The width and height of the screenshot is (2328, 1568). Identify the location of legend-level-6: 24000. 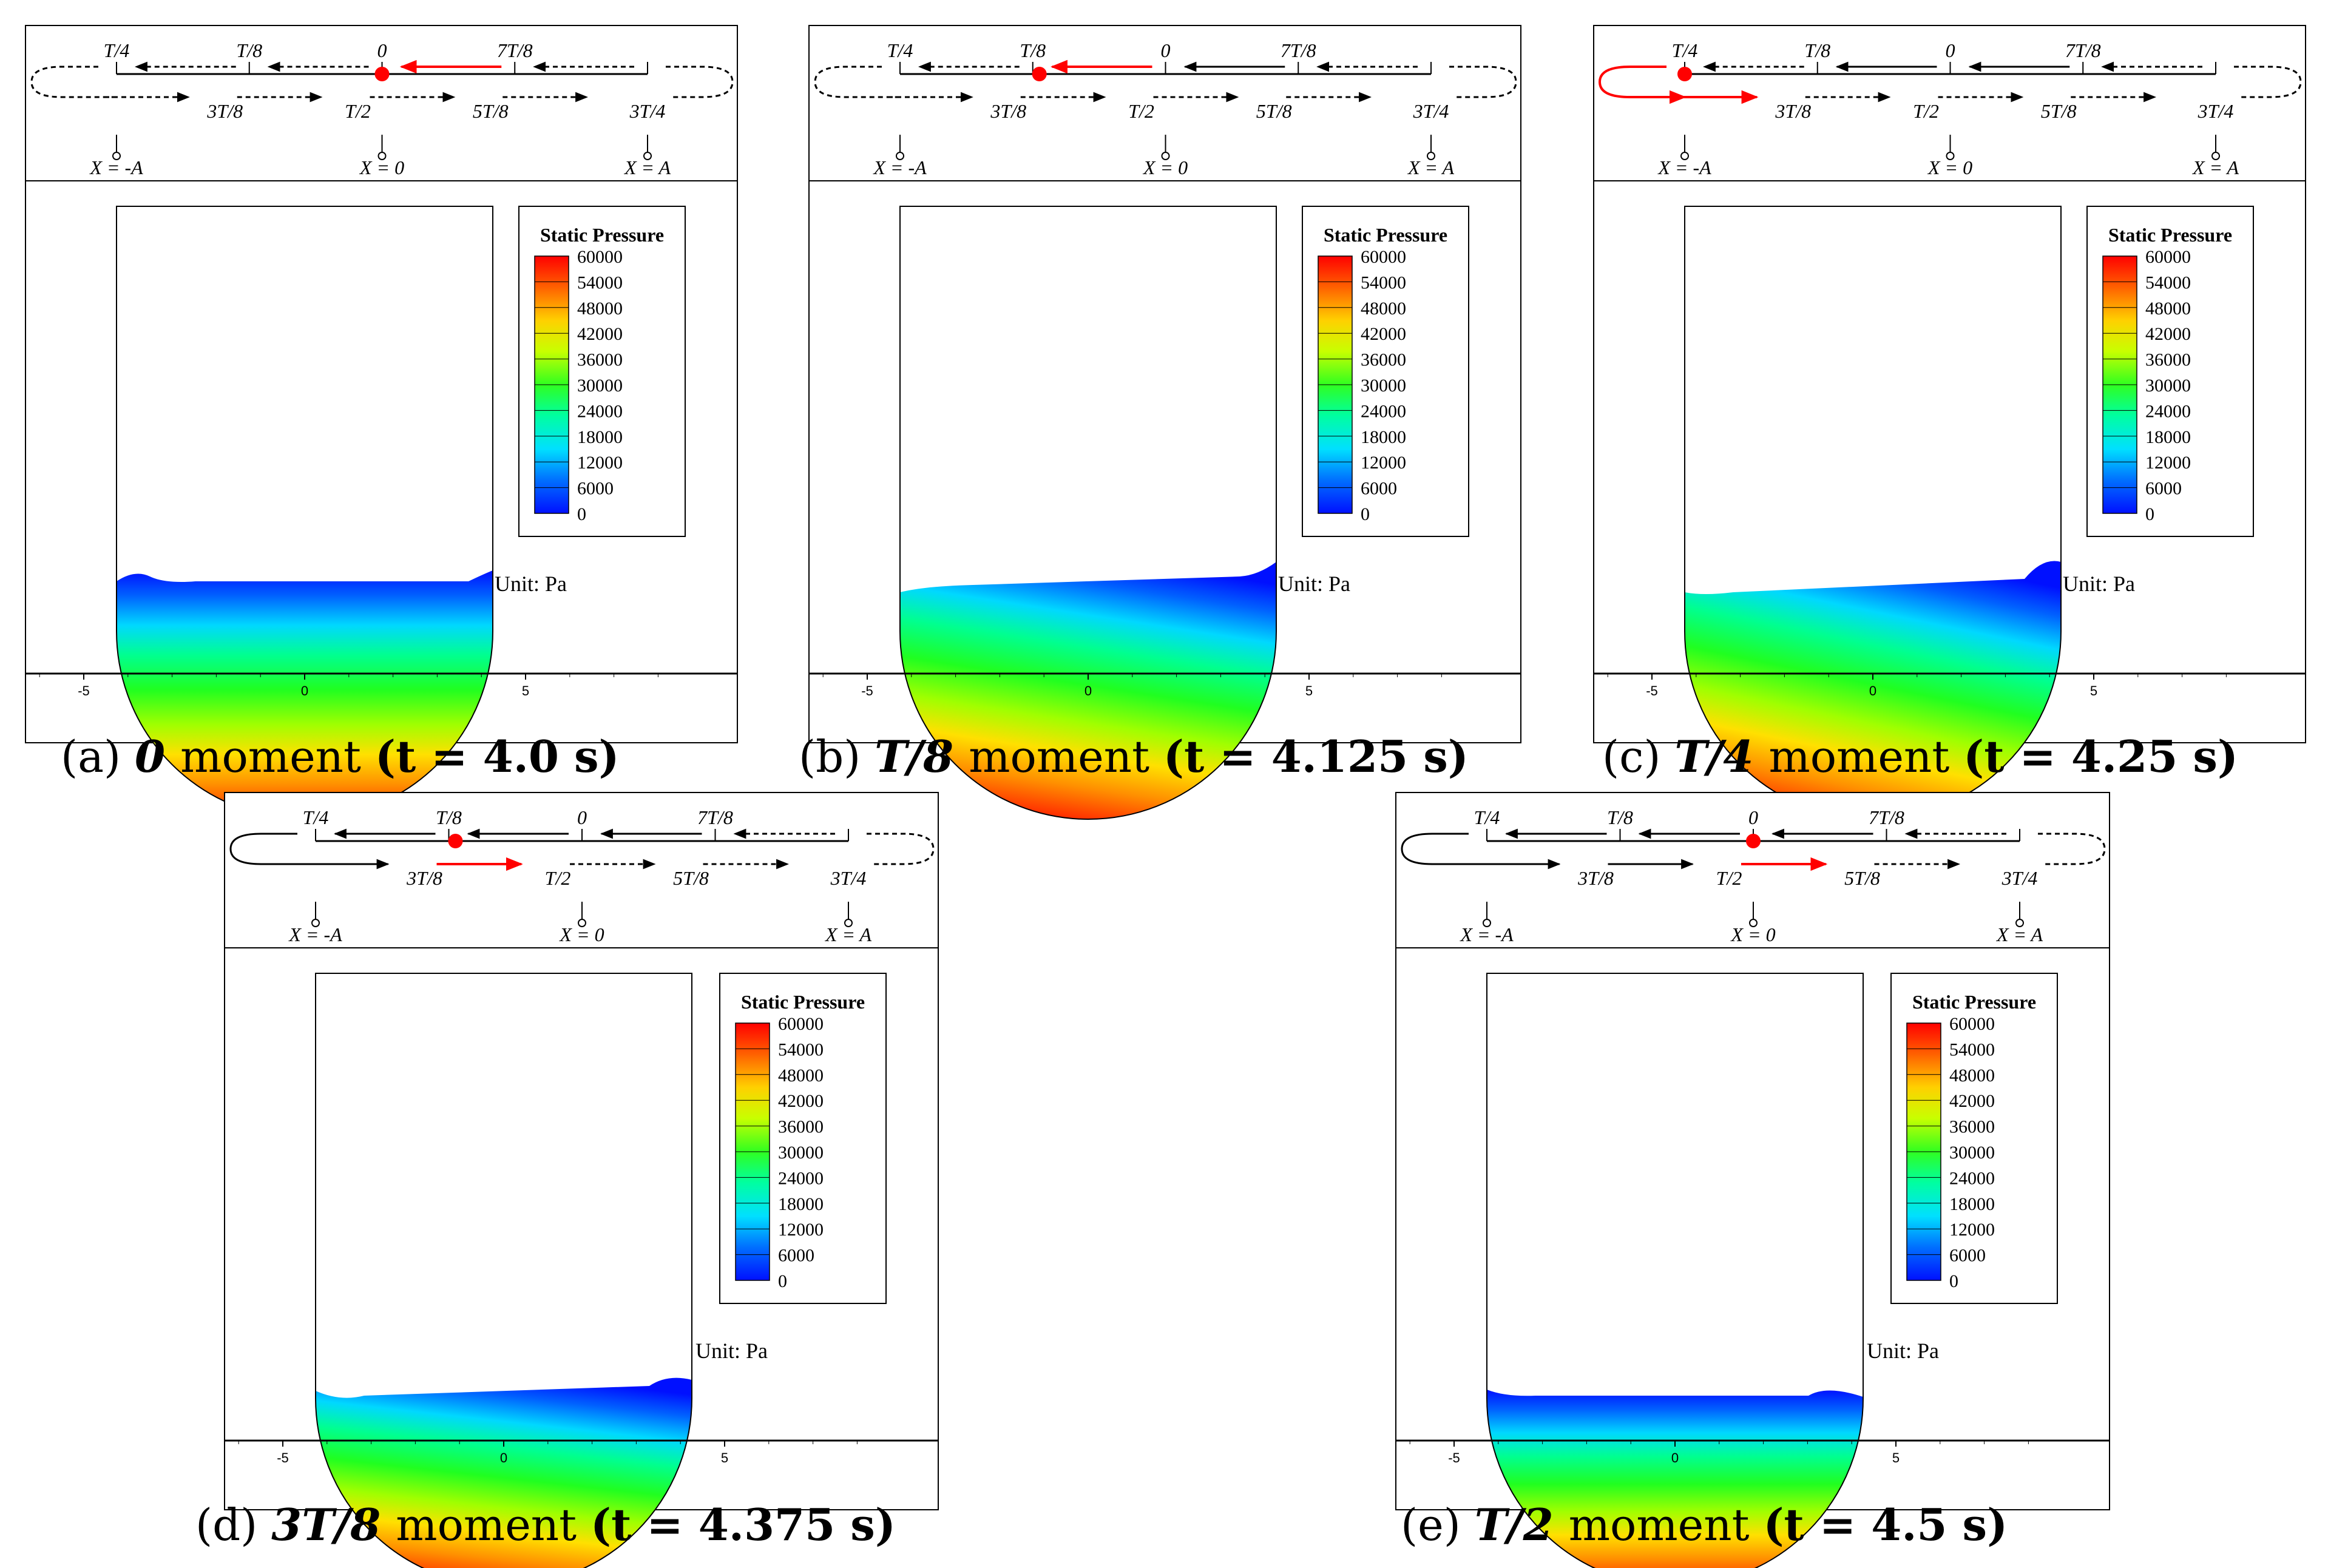
(2168, 411).